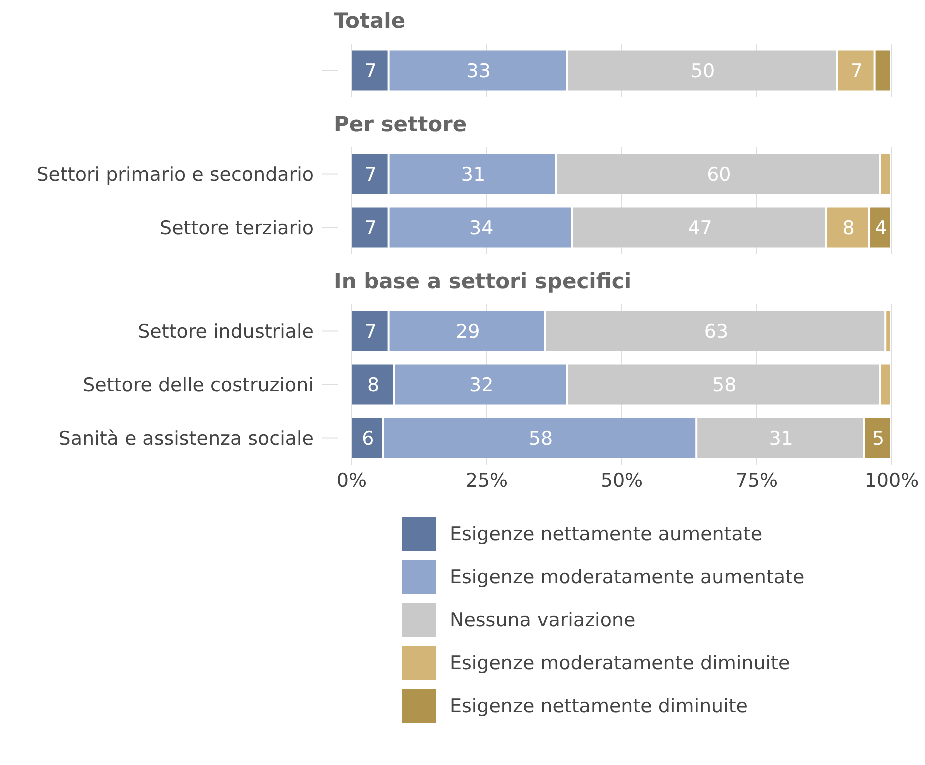  Describe the element at coordinates (237, 228) in the screenshot. I see `y-tick-label: Settore terziario` at that location.